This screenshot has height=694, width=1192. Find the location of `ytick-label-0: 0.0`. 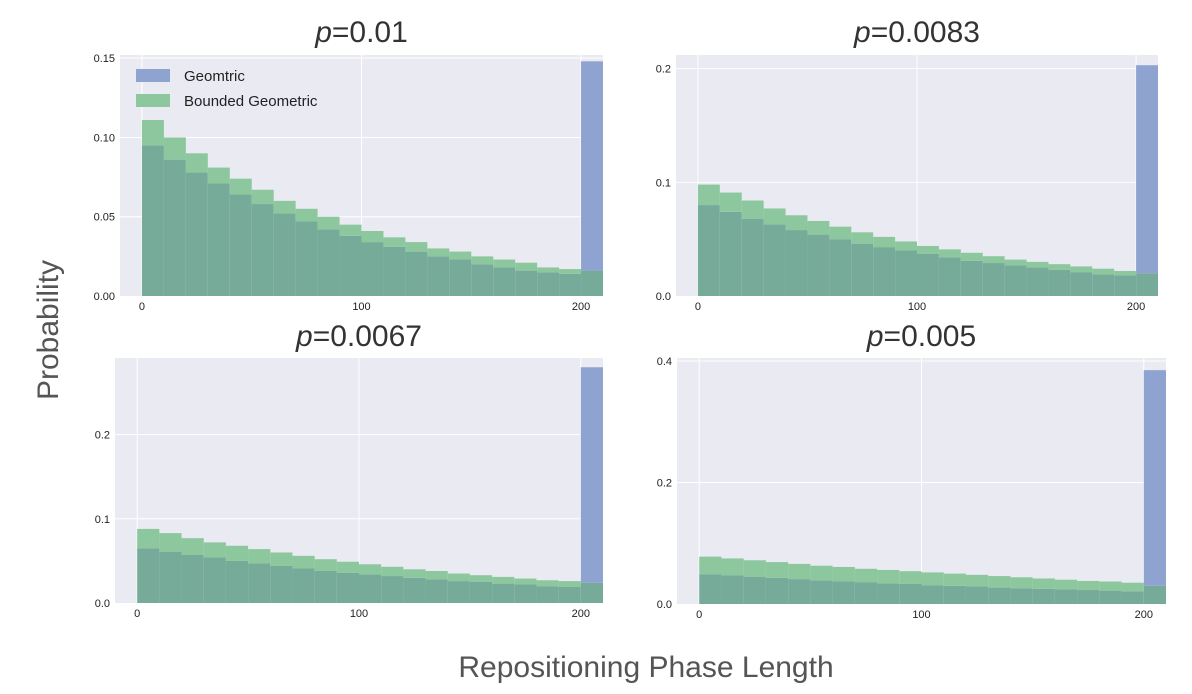

ytick-label-0: 0.0 is located at coordinates (664, 605).